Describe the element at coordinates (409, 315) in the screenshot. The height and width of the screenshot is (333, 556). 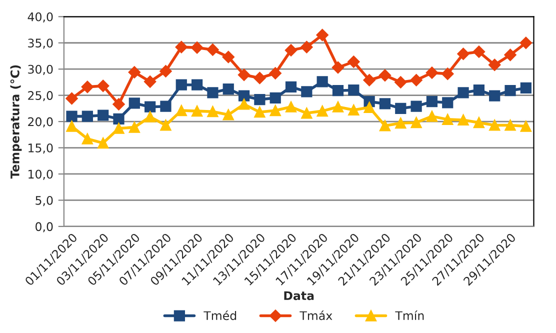
I see `legend-label: Tmín` at that location.